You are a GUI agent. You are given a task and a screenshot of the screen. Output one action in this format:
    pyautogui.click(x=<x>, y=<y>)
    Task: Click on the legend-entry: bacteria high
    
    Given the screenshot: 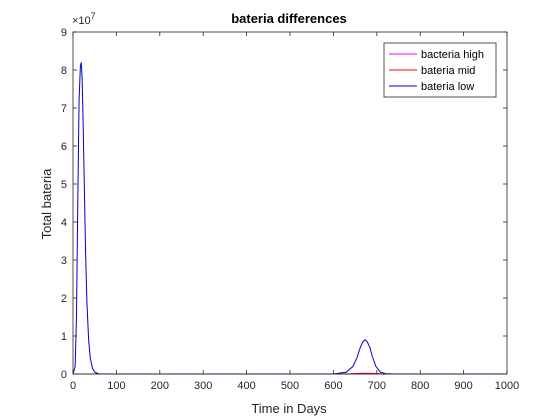 What is the action you would take?
    pyautogui.click(x=452, y=55)
    